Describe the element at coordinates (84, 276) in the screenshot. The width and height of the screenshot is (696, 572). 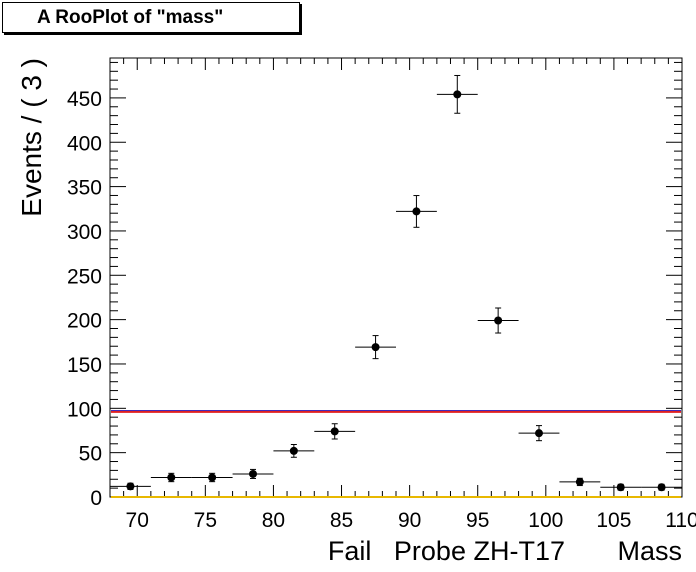
I see `y-tick-label: 250` at that location.